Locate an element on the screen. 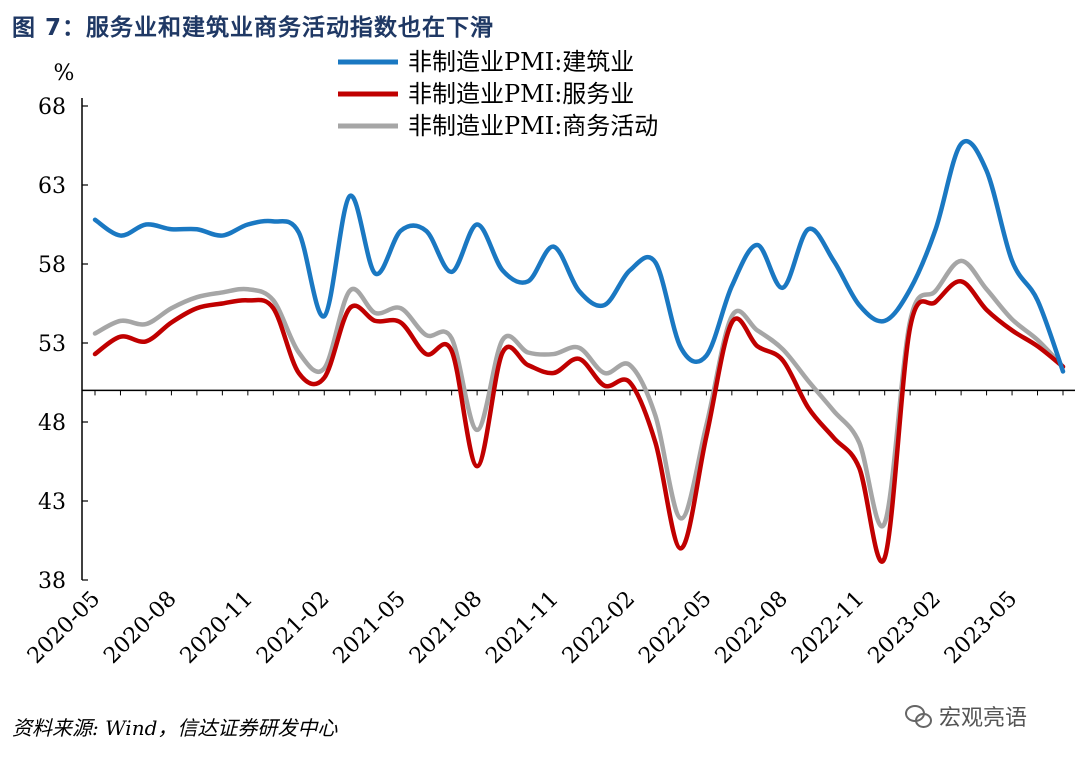 Image resolution: width=1080 pixels, height=761 pixels. x-tick-label: 2022-02 is located at coordinates (599, 628).